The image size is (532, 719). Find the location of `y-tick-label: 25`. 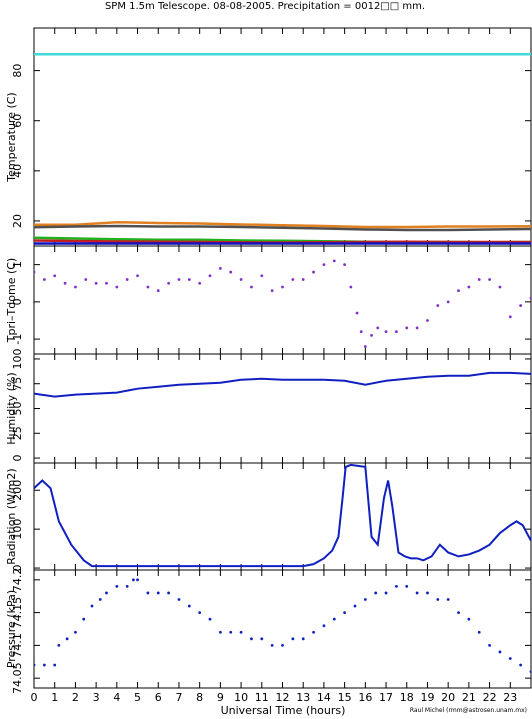

y-tick-label: 25 is located at coordinates (17, 433).